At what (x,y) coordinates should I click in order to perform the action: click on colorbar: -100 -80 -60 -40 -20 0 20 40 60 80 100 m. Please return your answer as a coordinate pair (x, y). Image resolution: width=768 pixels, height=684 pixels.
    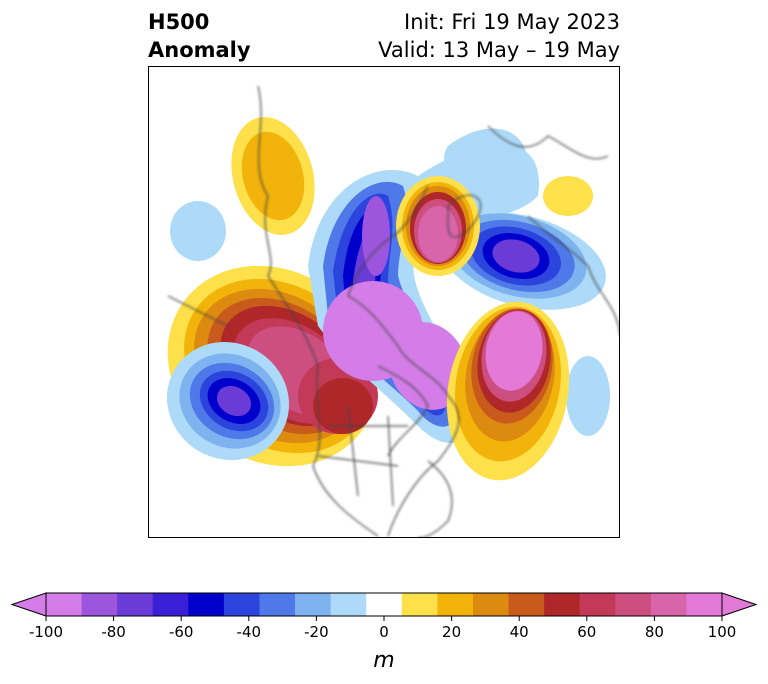
    Looking at the image, I should click on (384, 632).